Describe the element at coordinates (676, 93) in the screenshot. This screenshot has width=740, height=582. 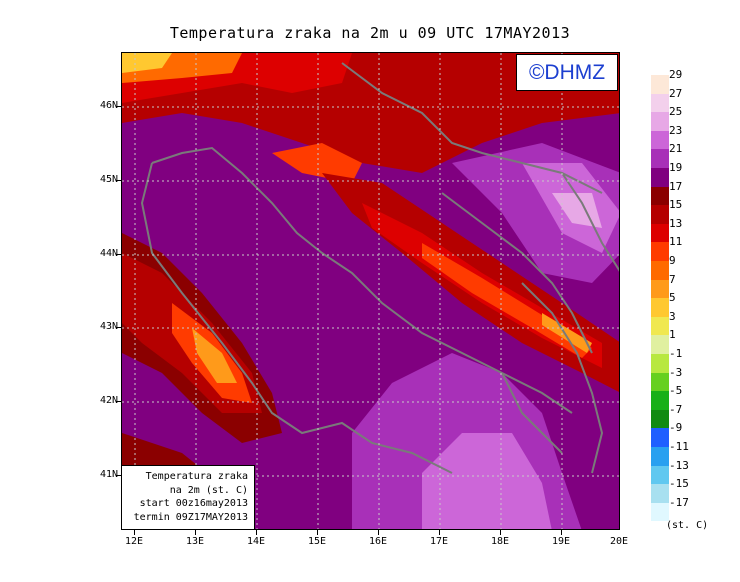
I see `legend-label: 27` at that location.